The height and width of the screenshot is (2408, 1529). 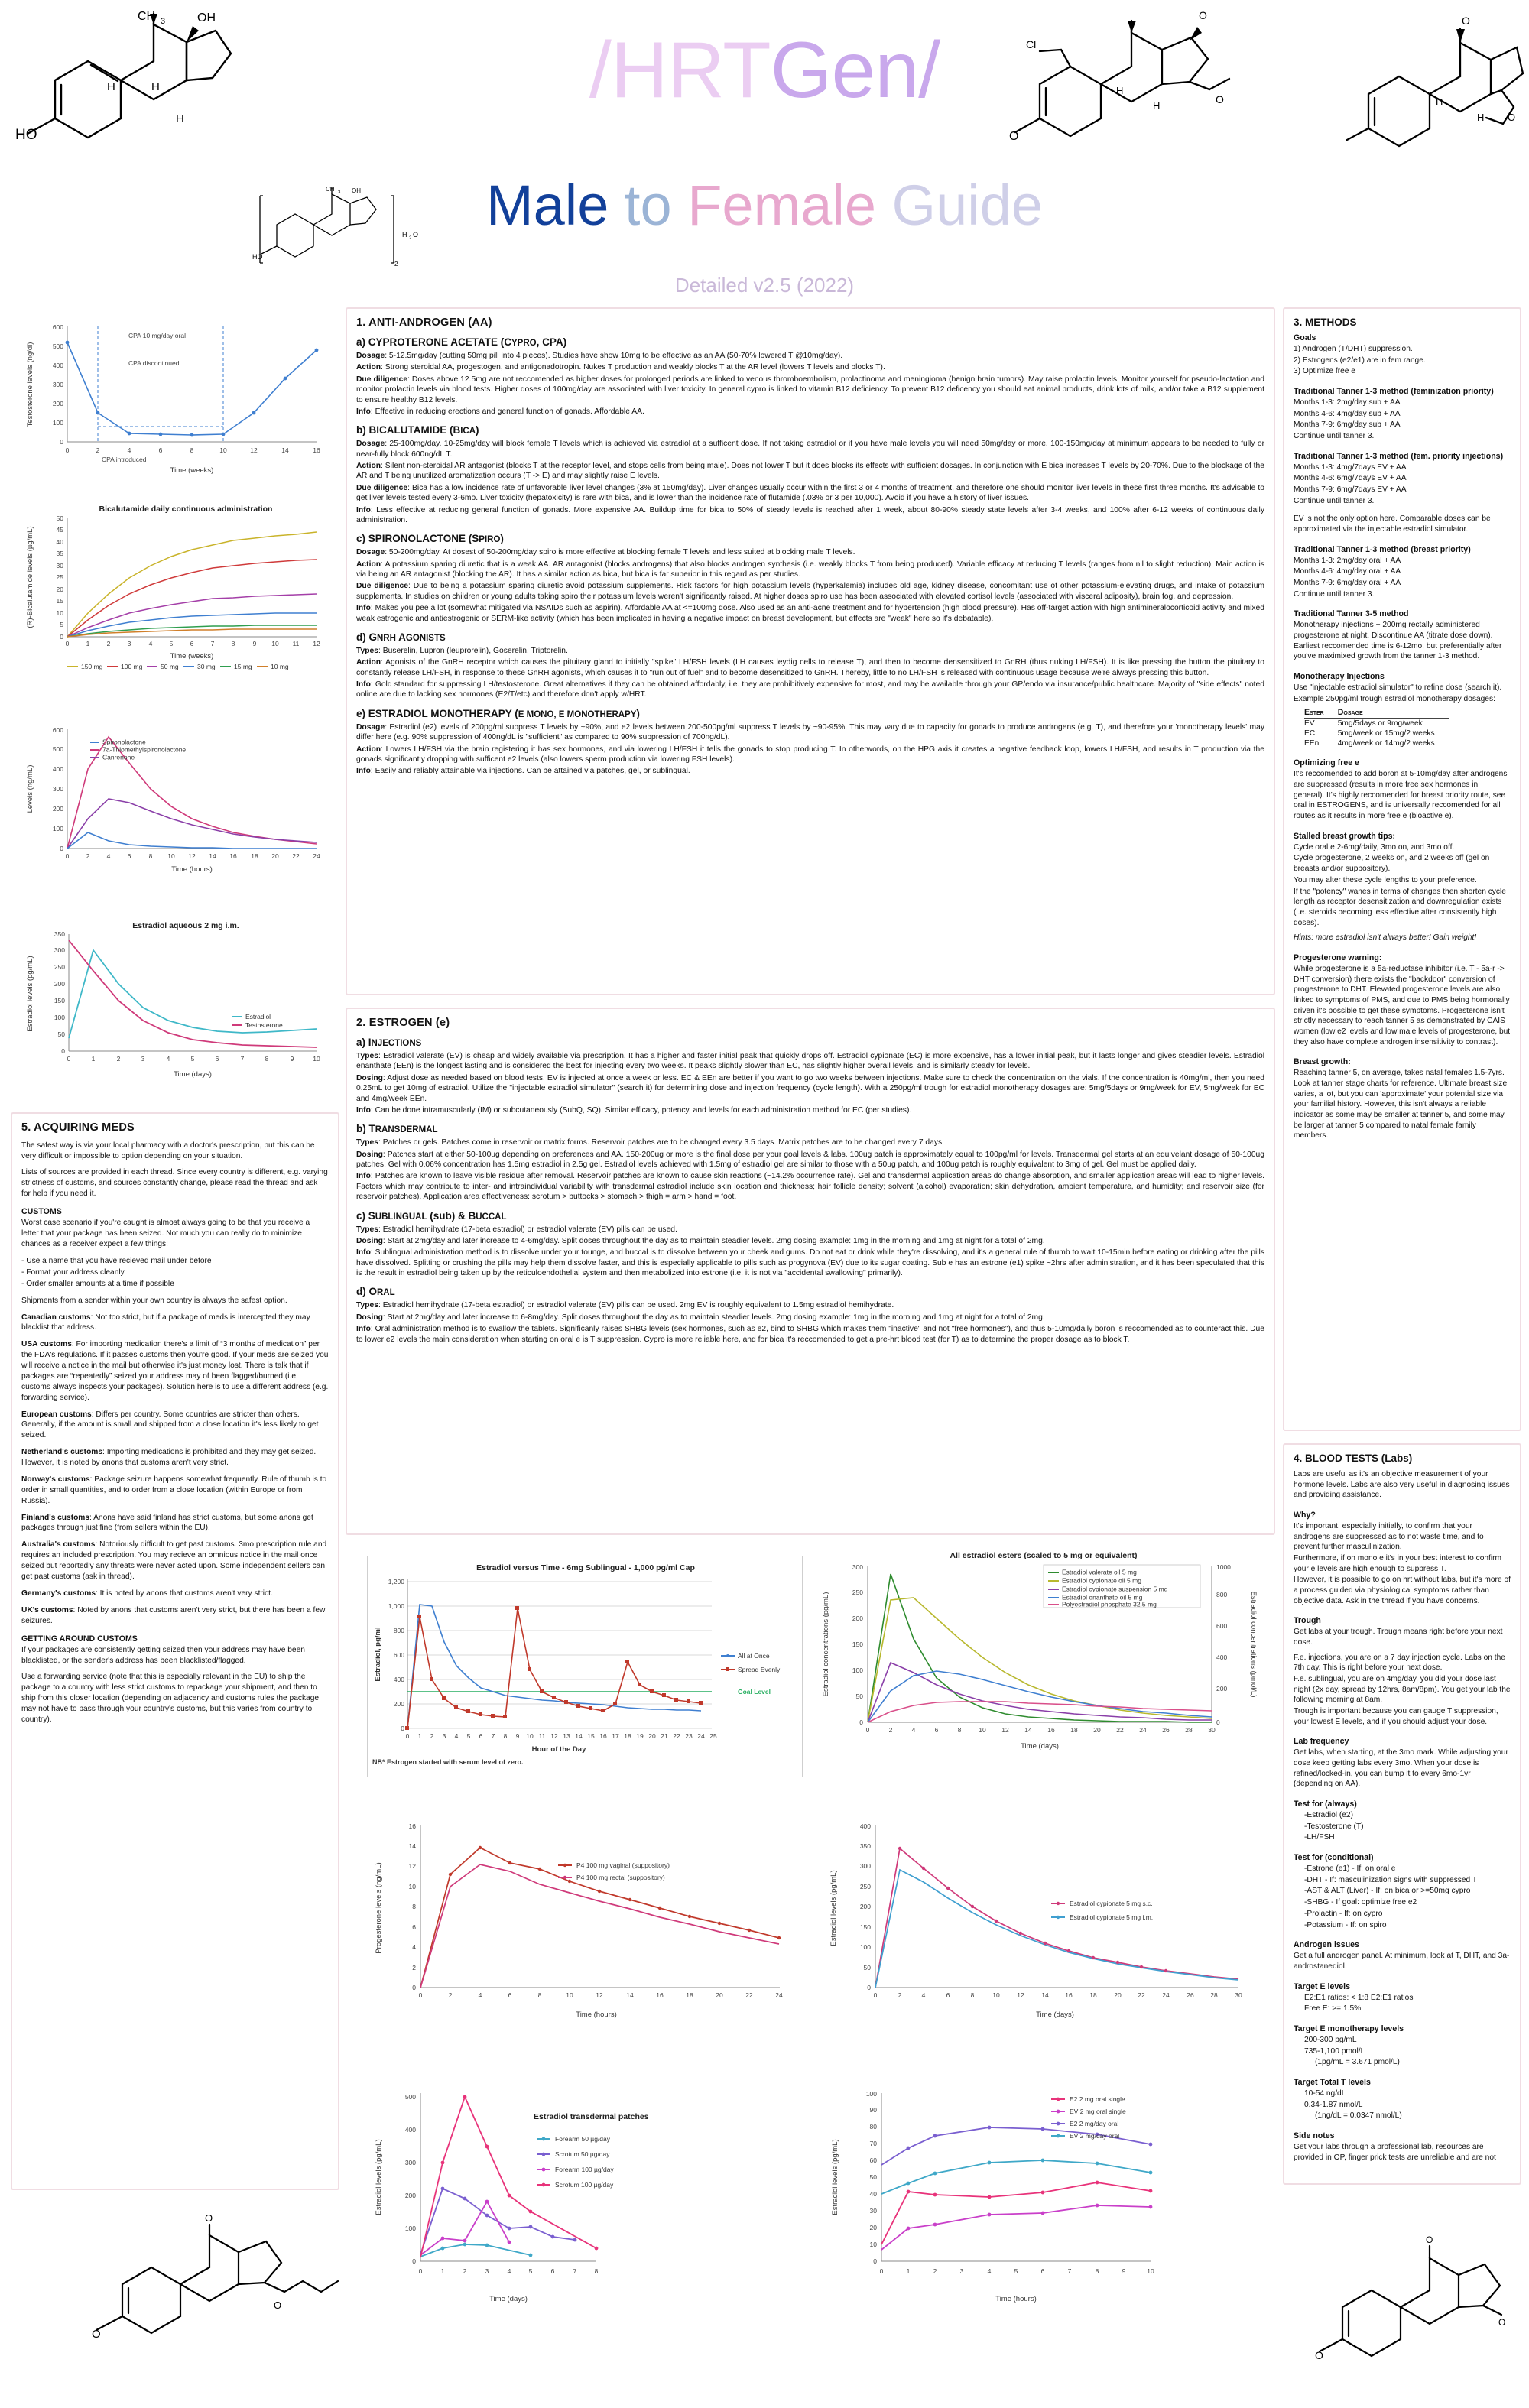 I want to click on subtitle-guide: Guide, so click(x=959, y=206).